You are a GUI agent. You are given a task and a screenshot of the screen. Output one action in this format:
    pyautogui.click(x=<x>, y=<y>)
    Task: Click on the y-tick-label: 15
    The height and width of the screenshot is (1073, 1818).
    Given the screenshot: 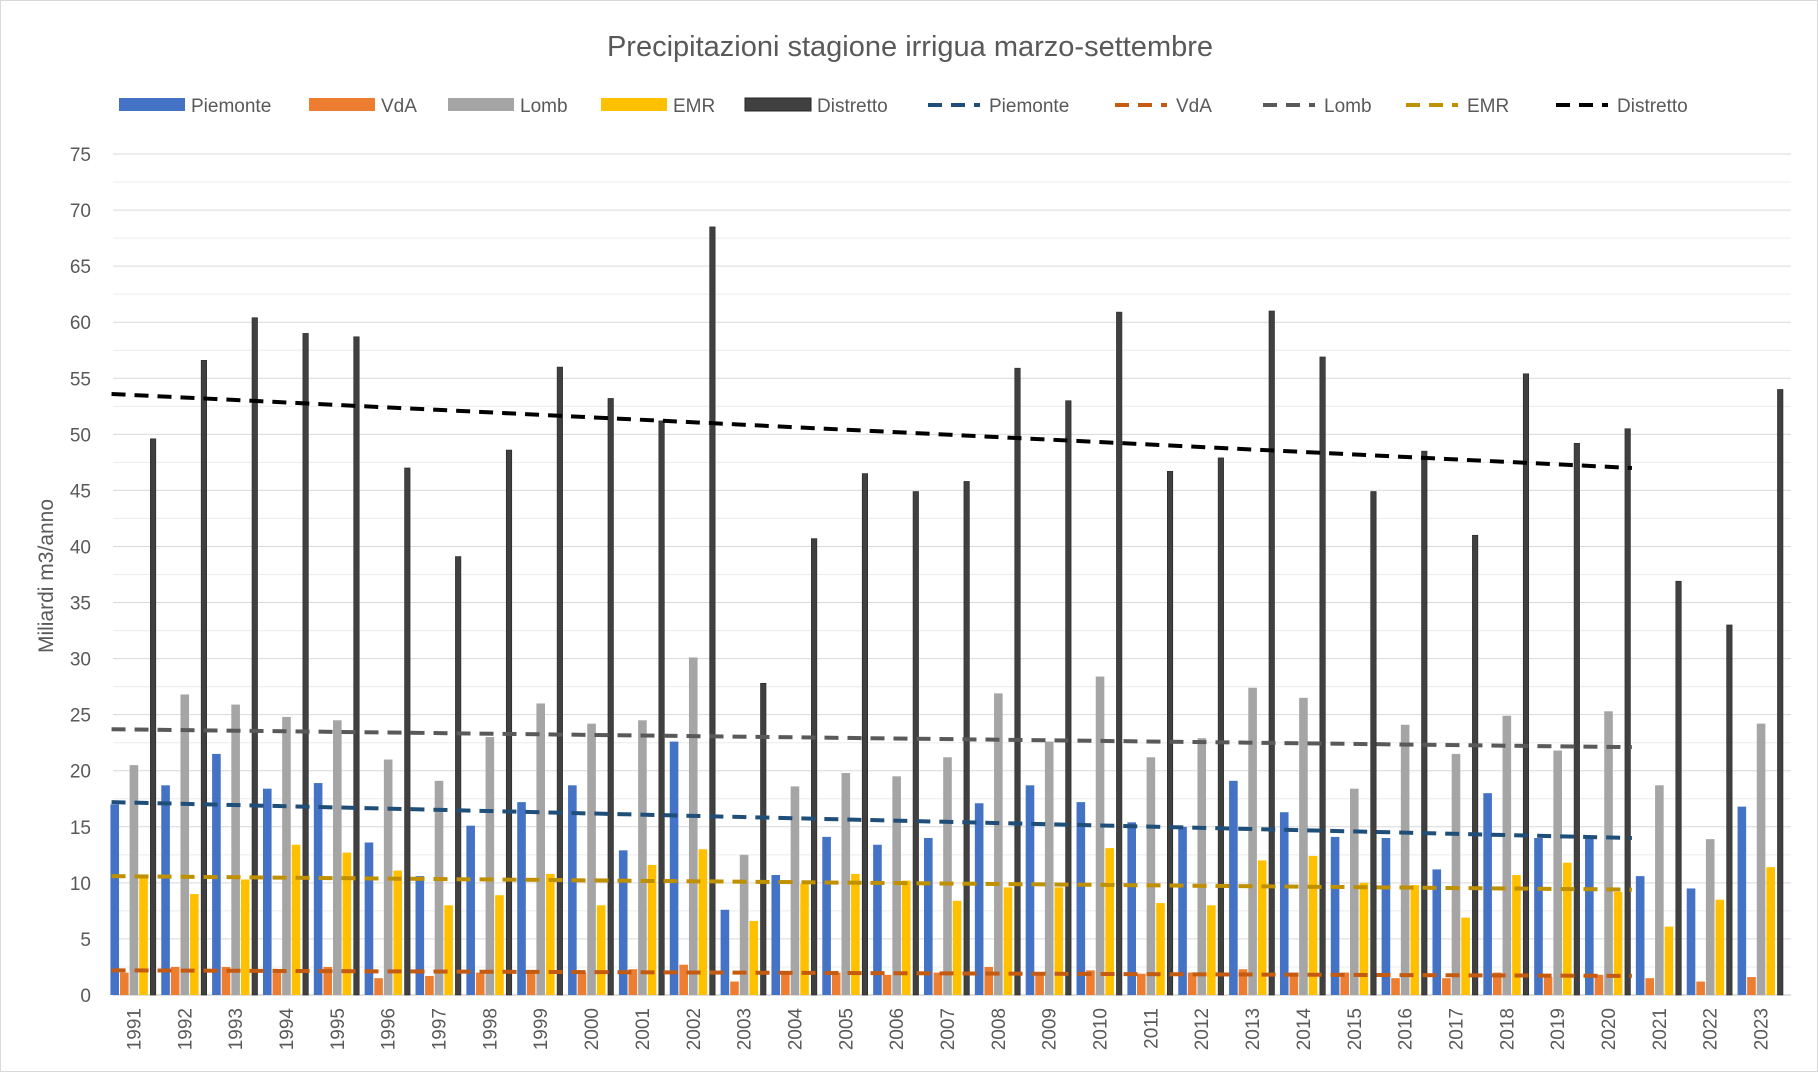 What is the action you would take?
    pyautogui.click(x=80, y=828)
    